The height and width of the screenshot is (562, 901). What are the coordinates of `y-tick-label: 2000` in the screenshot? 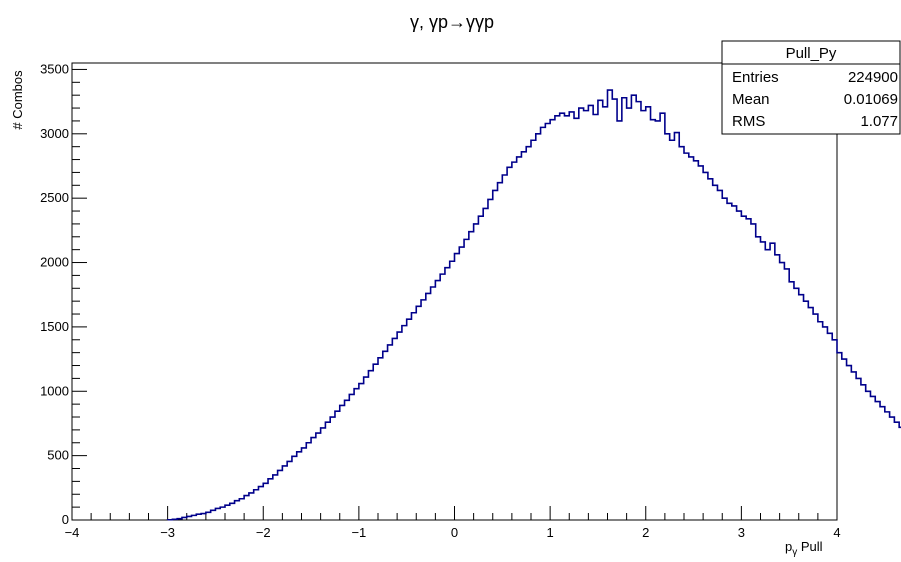 It's located at (54, 262).